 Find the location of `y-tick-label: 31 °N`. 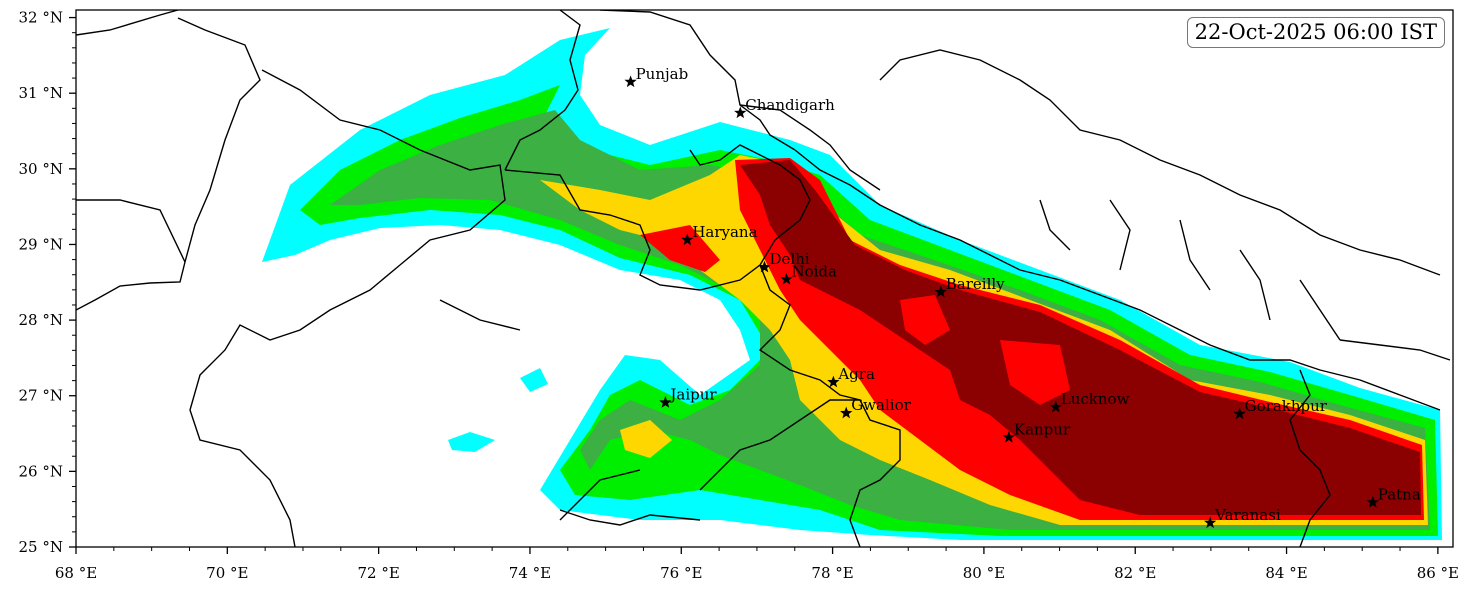

y-tick-label: 31 °N is located at coordinates (41, 93).